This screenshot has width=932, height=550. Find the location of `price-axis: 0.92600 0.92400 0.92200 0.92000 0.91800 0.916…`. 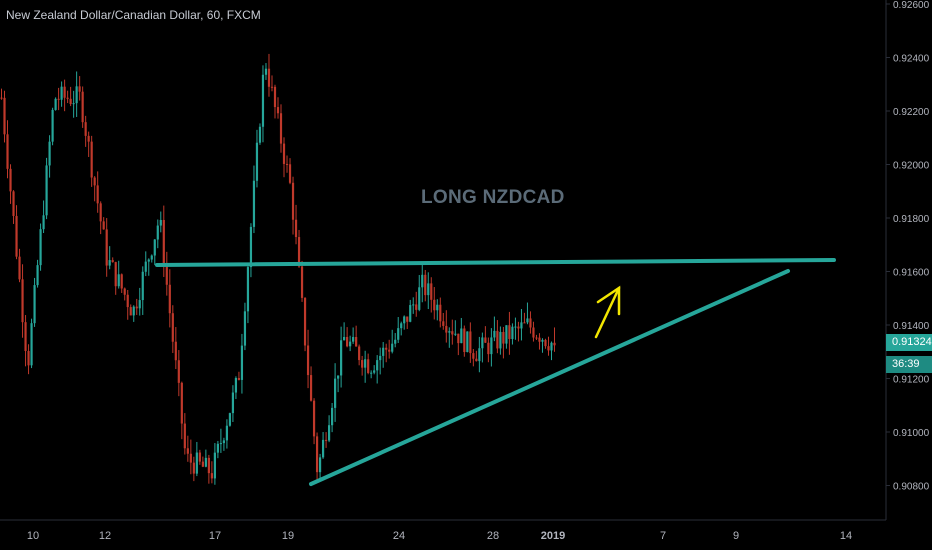

price-axis: 0.92600 0.92400 0.92200 0.92000 0.91800 0.916… is located at coordinates (908, 246).